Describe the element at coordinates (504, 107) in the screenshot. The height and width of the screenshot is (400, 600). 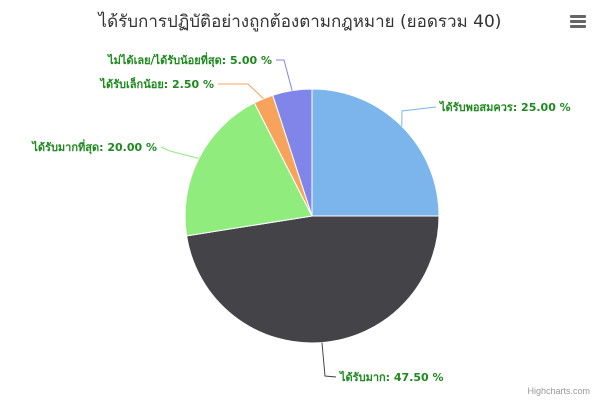
I see `slice-label: ได้รับพอสมควร: 25.00 %` at that location.